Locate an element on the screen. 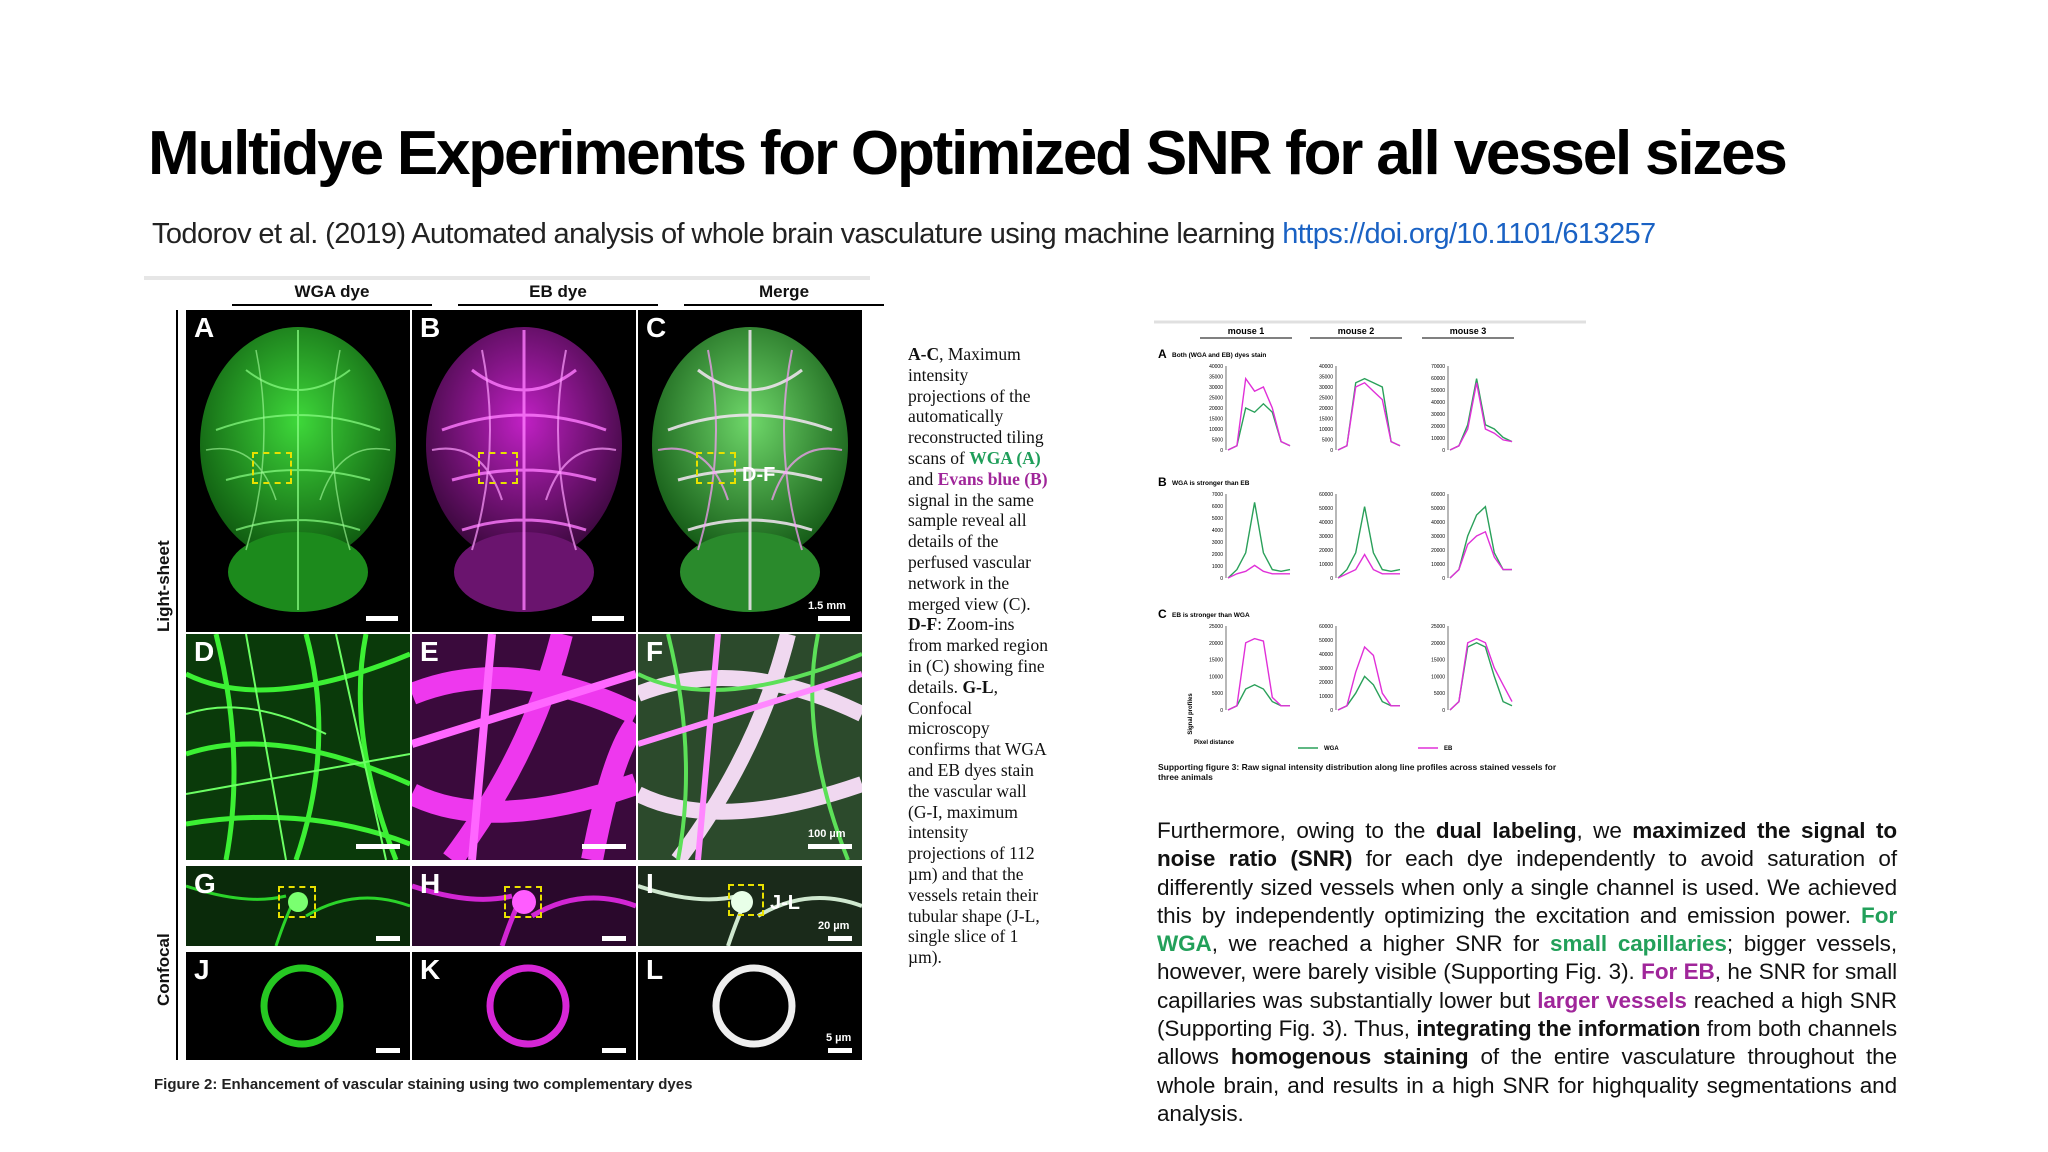 This screenshot has width=2048, height=1152. roi-box is located at coordinates (272, 468).